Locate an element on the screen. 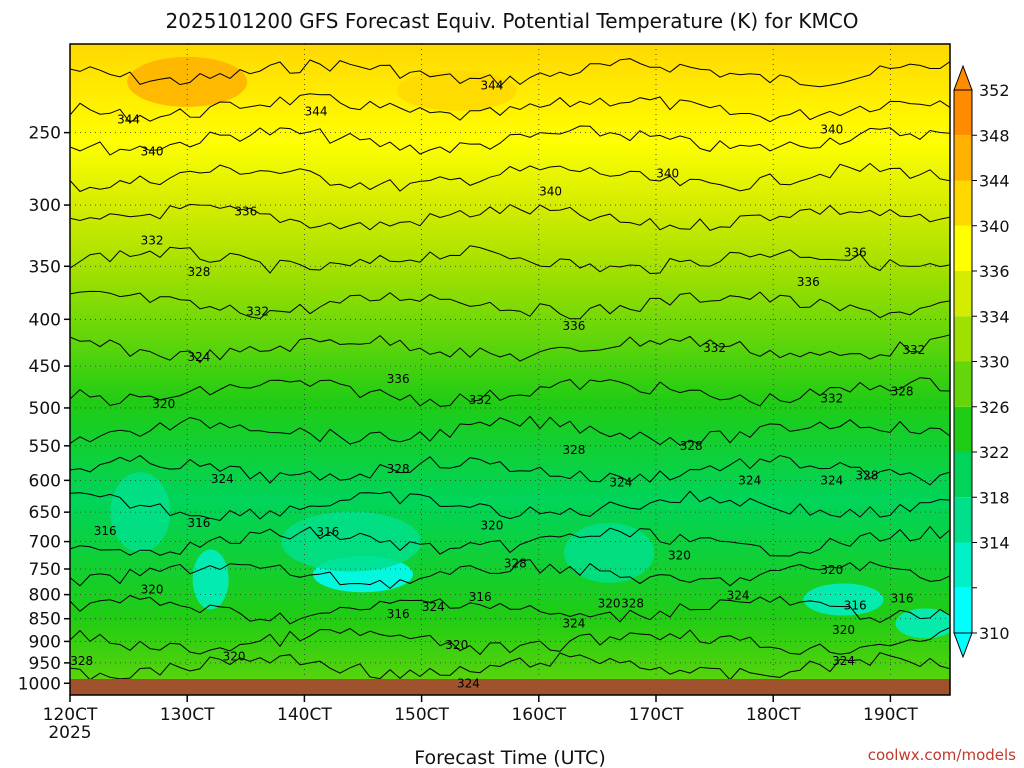 This screenshot has height=768, width=1024. y-tick-label: 500 is located at coordinates (45, 409).